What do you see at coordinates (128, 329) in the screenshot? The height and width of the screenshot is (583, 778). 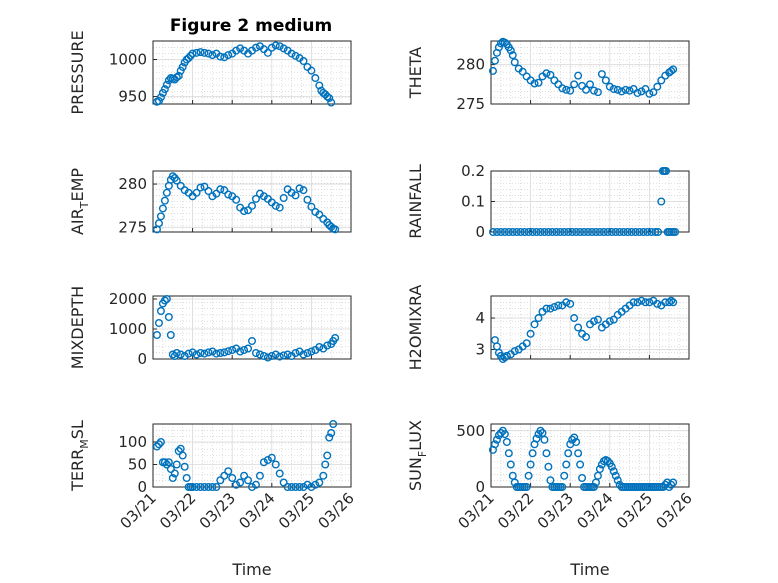 I see `mixdepth-ytick-label: 1000` at bounding box center [128, 329].